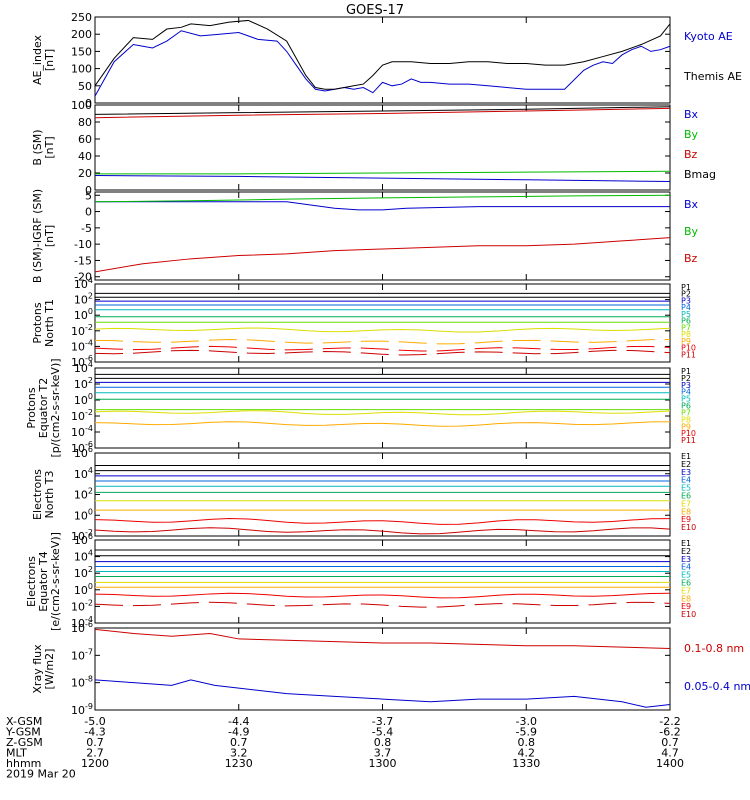  I want to click on y-tick-label: 40, so click(85, 156).